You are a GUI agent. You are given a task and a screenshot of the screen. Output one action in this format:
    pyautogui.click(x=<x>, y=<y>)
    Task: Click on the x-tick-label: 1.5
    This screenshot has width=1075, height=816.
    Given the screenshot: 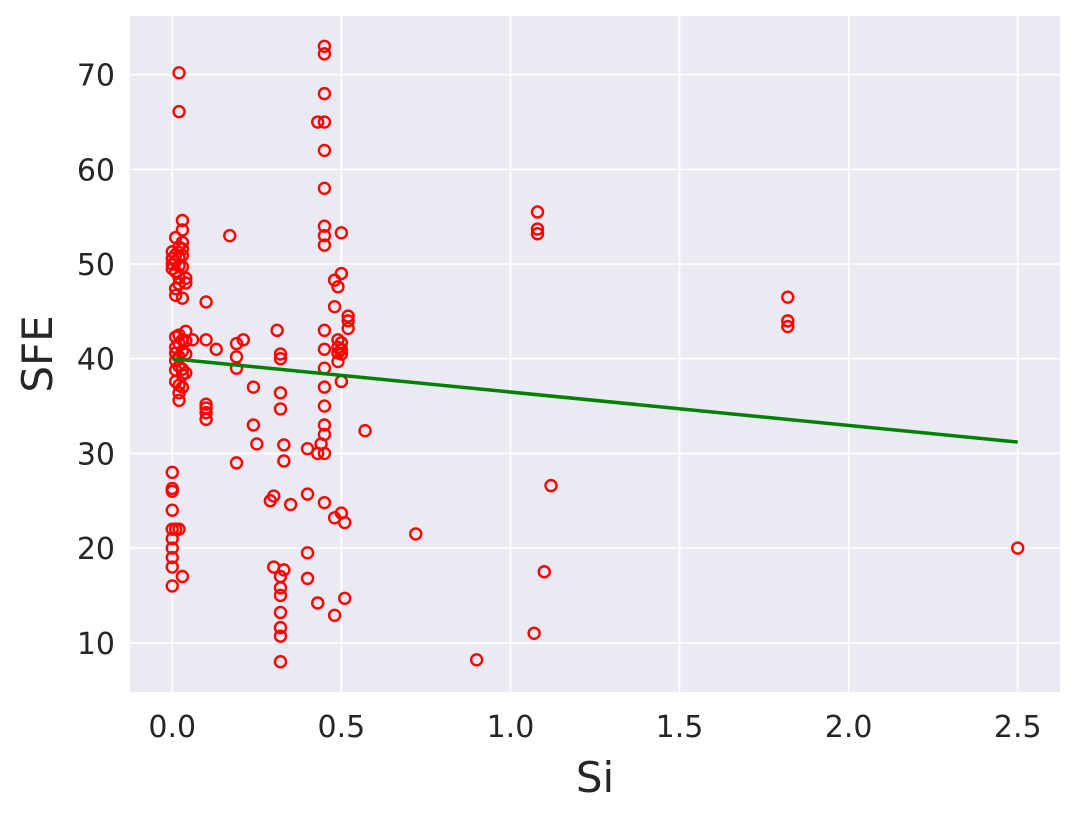 What is the action you would take?
    pyautogui.click(x=680, y=727)
    